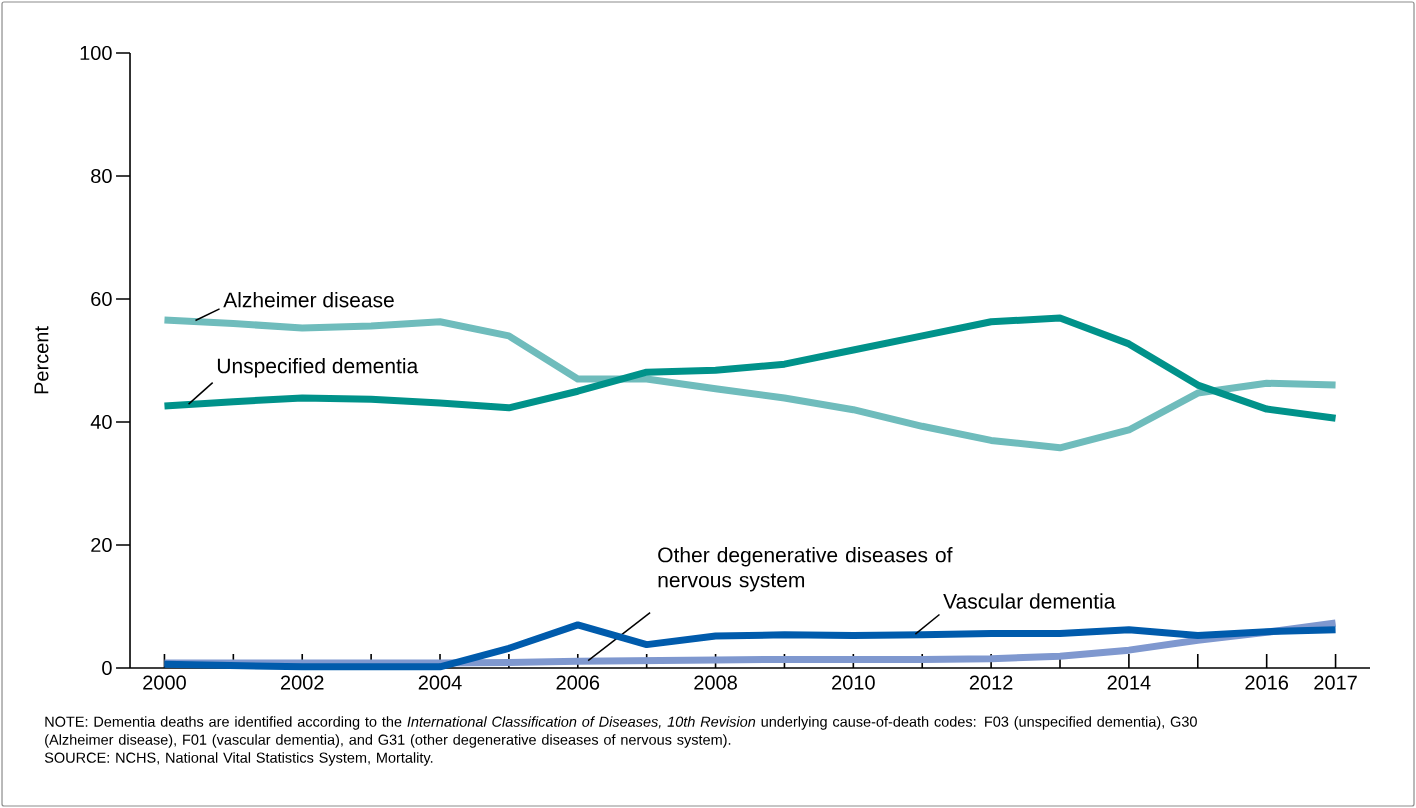 The image size is (1416, 808). I want to click on x-tick-label: 2002, so click(302, 682).